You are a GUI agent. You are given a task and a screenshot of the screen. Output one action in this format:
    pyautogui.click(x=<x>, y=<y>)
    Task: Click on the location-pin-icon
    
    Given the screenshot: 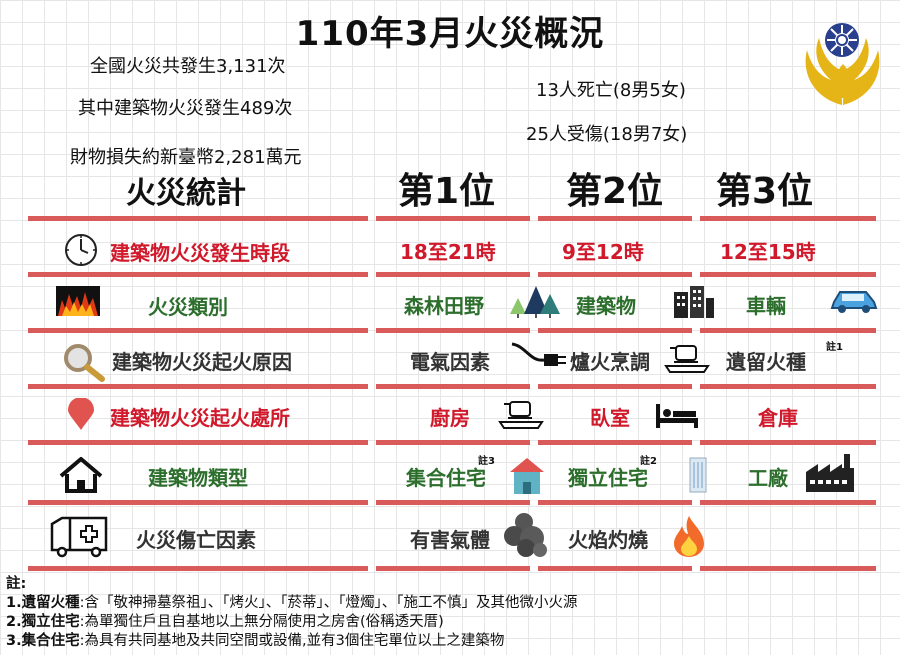 What is the action you would take?
    pyautogui.click(x=81, y=414)
    